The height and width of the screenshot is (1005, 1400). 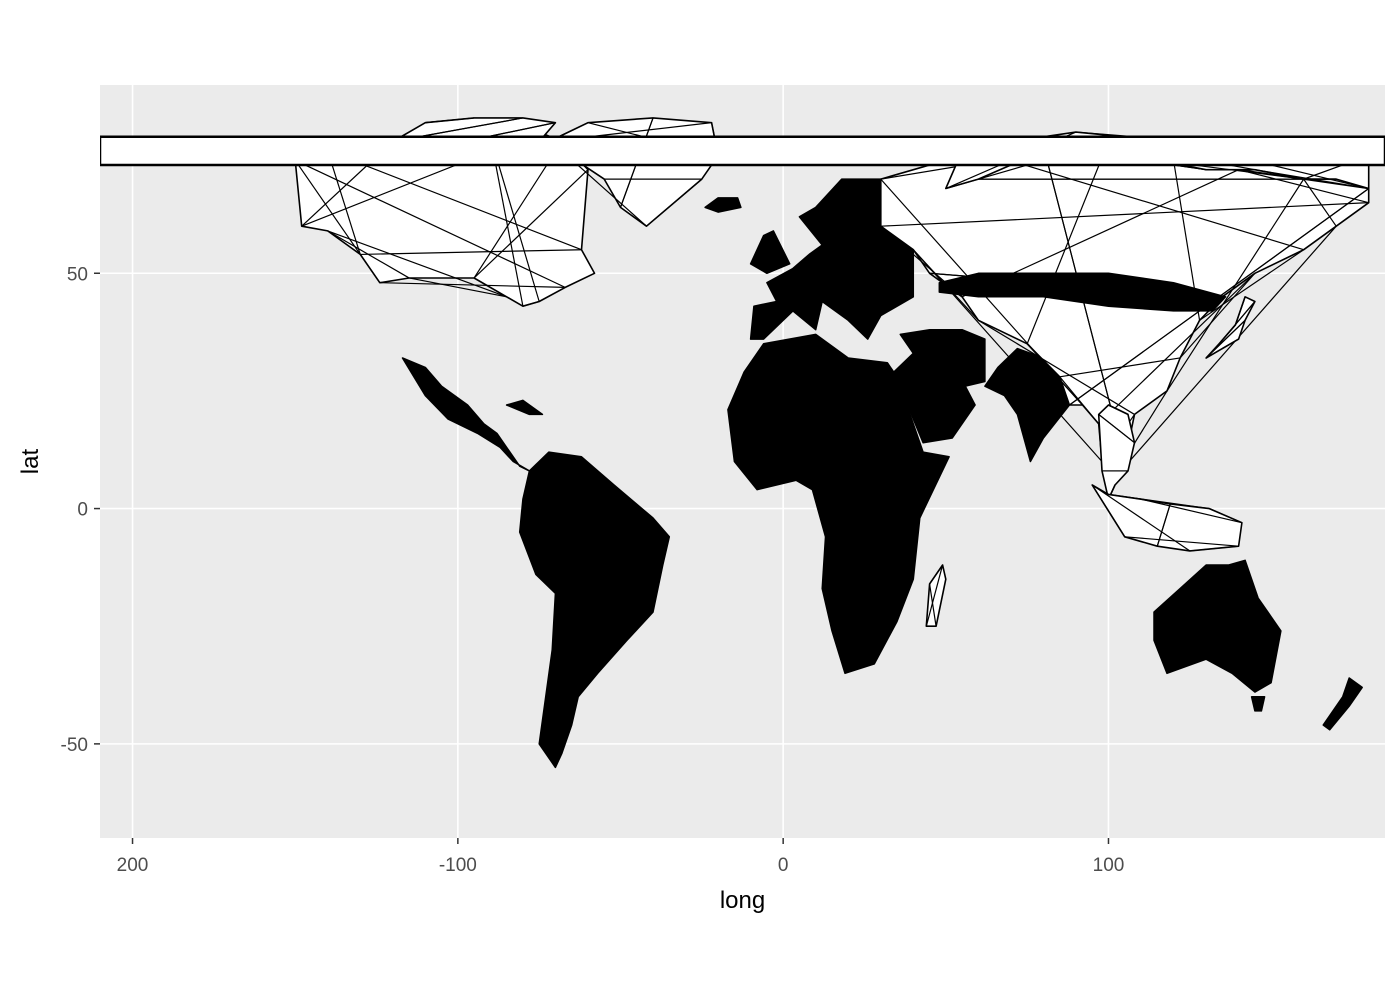 I want to click on artifact-line-russia-north-coast, so click(x=1311, y=179).